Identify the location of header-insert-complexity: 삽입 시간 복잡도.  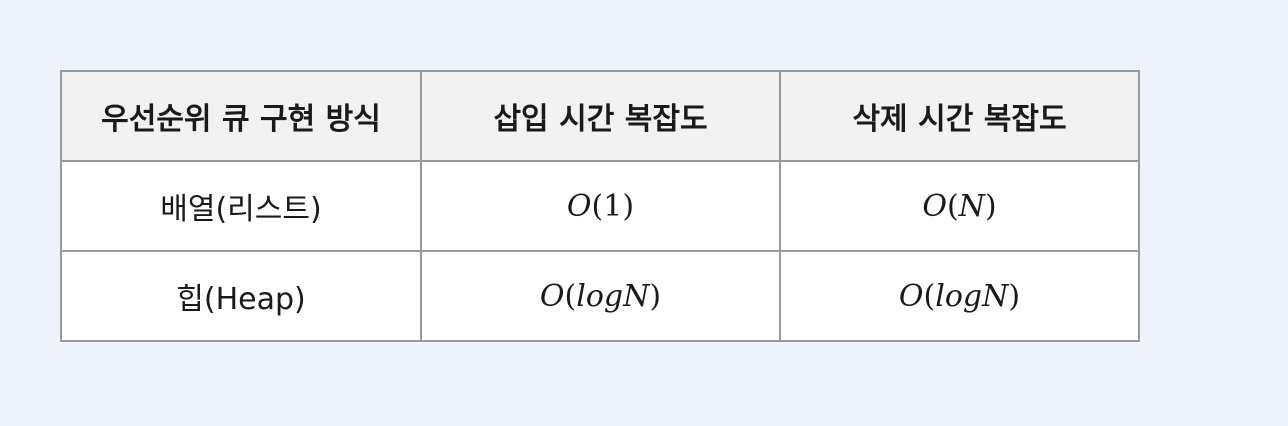
(600, 116).